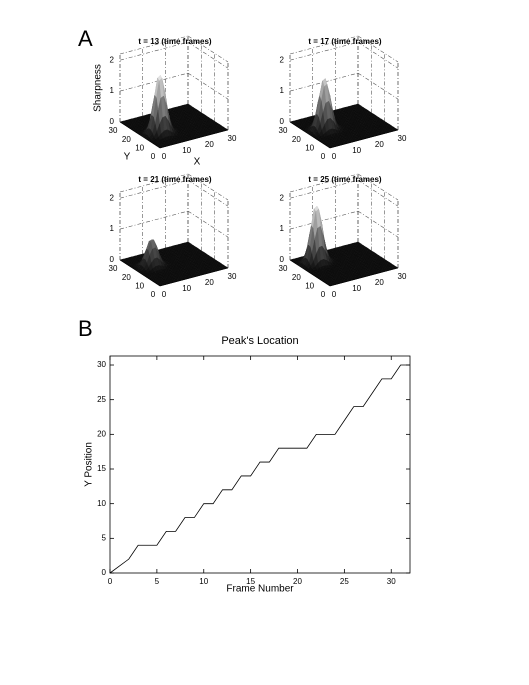 This screenshot has width=529, height=685. I want to click on panel-label: B, so click(85, 328).